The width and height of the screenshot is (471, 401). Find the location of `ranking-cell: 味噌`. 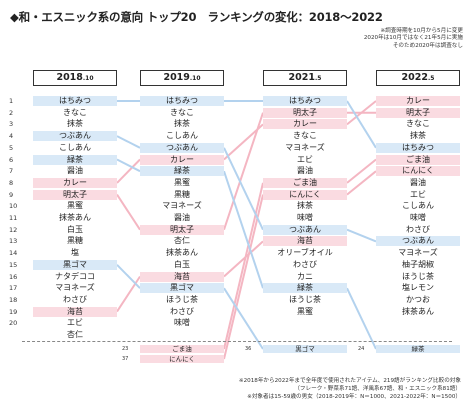

ranking-cell: 味噌 is located at coordinates (182, 323).